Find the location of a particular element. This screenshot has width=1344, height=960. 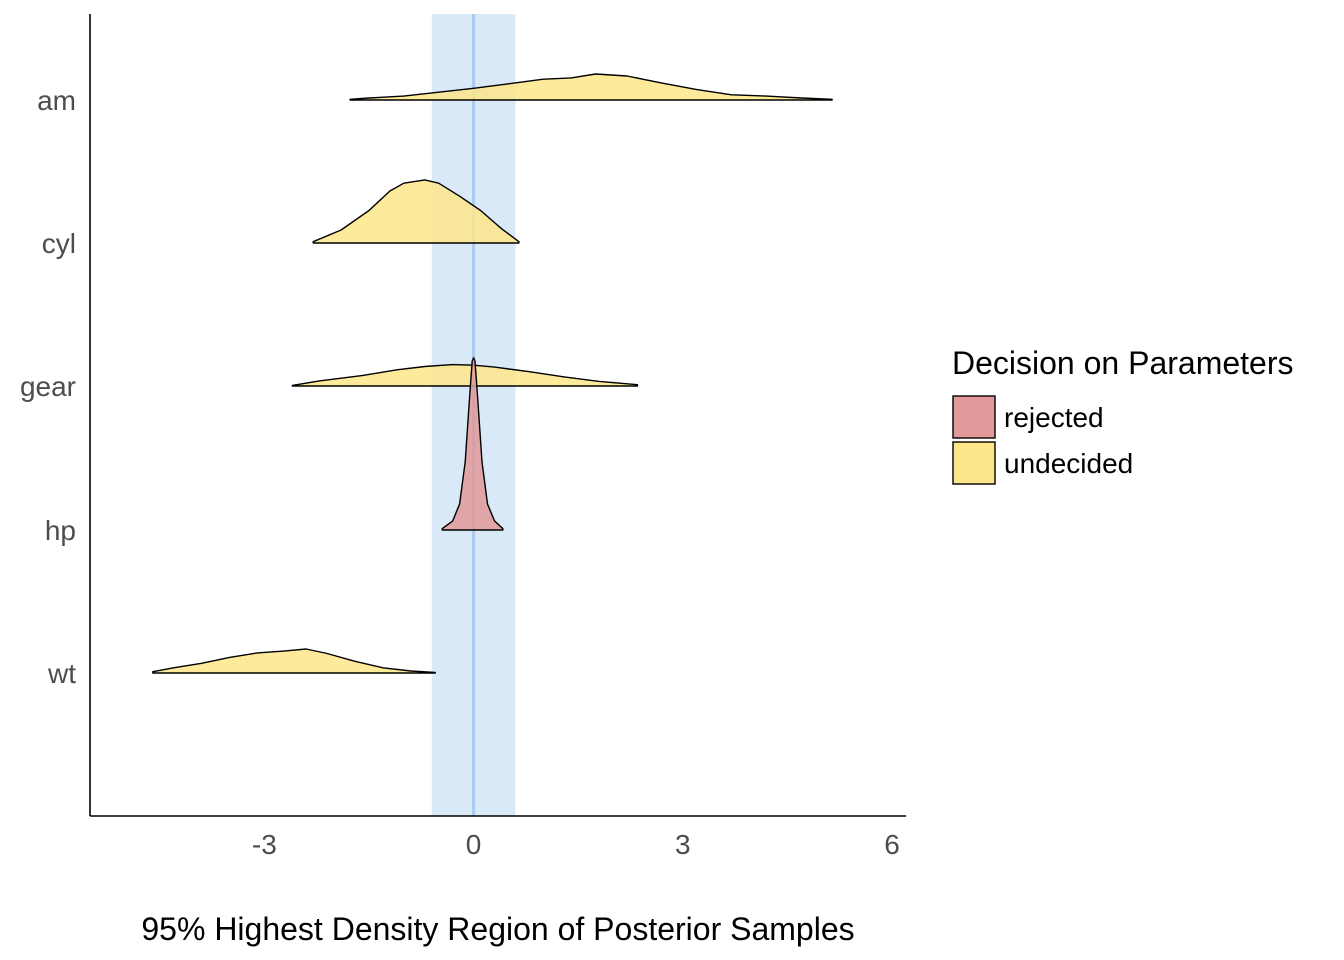

x-tick-label-0: 0 is located at coordinates (474, 844).